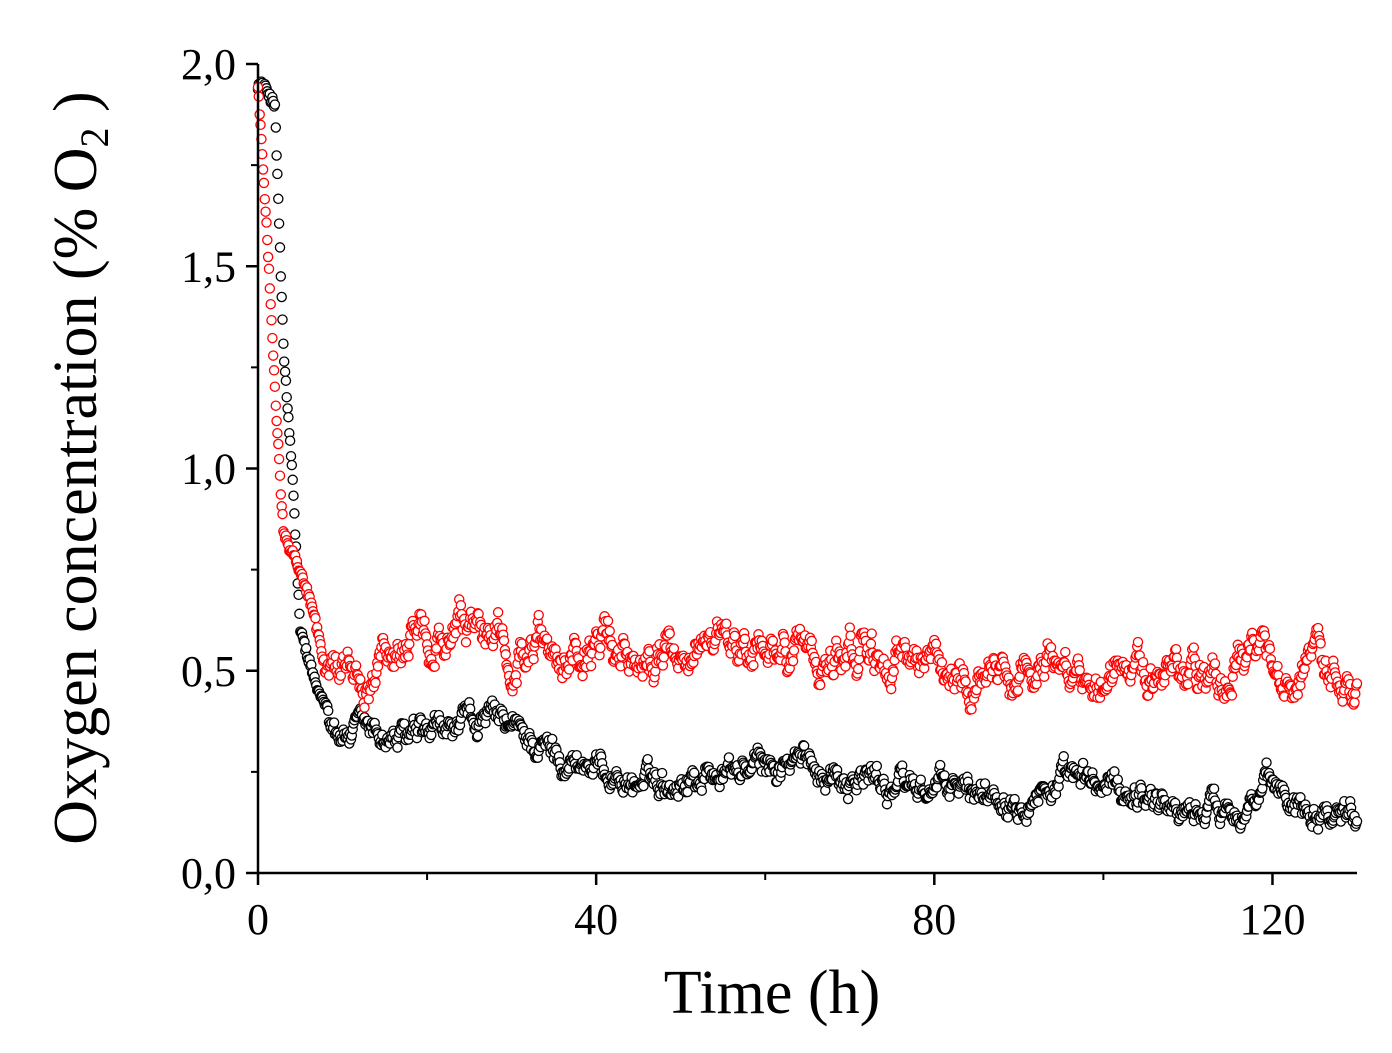  Describe the element at coordinates (934, 919) in the screenshot. I see `x-tick-label: 80` at that location.